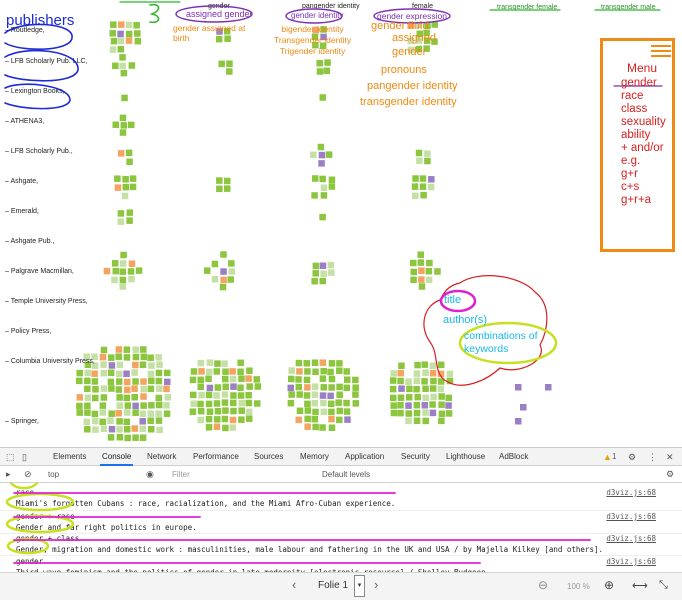 The width and height of the screenshot is (682, 608). What do you see at coordinates (466, 456) in the screenshot?
I see `tab-lighthouse: Lighthouse` at bounding box center [466, 456].